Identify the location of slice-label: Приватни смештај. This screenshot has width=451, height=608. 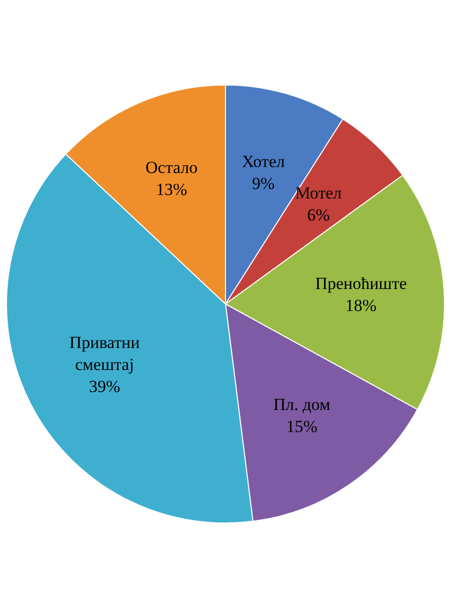
(104, 353).